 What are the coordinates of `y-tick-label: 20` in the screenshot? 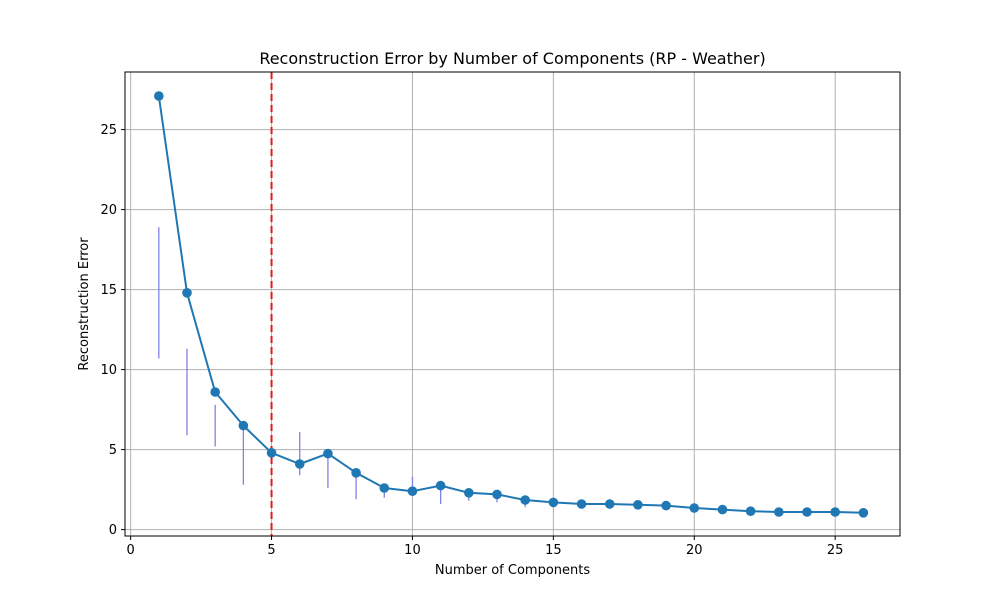 It's located at (108, 210).